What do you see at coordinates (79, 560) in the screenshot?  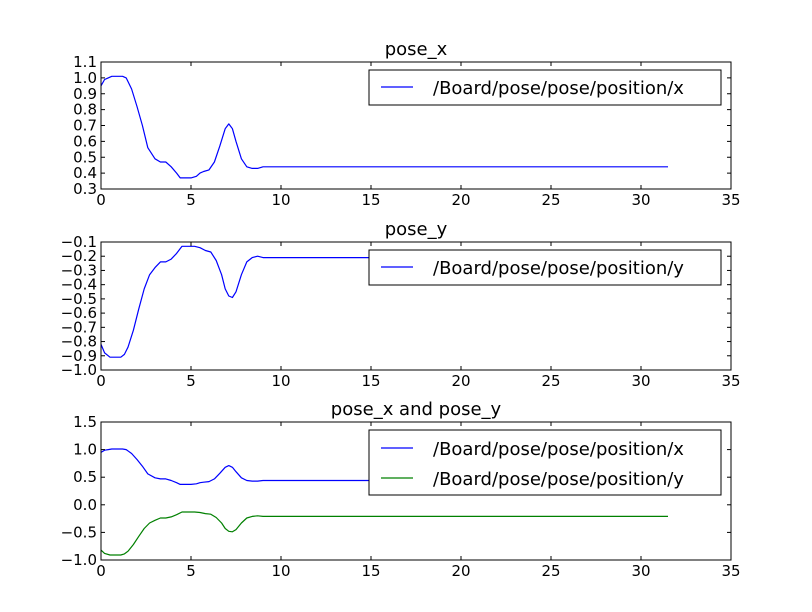 I see `subplot-pose-xy-ytick-label: −1.0` at bounding box center [79, 560].